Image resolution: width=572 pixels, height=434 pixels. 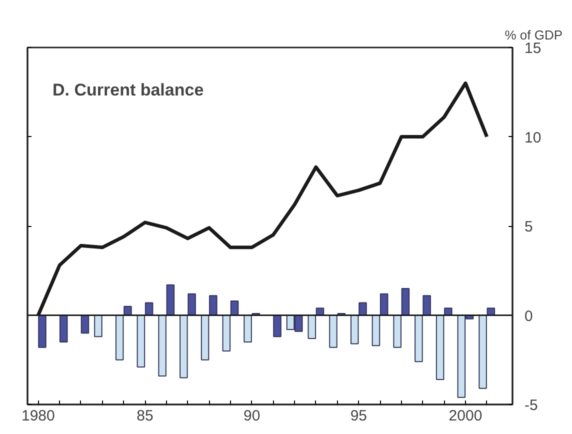 I want to click on y-tick-label: 0, so click(x=528, y=316).